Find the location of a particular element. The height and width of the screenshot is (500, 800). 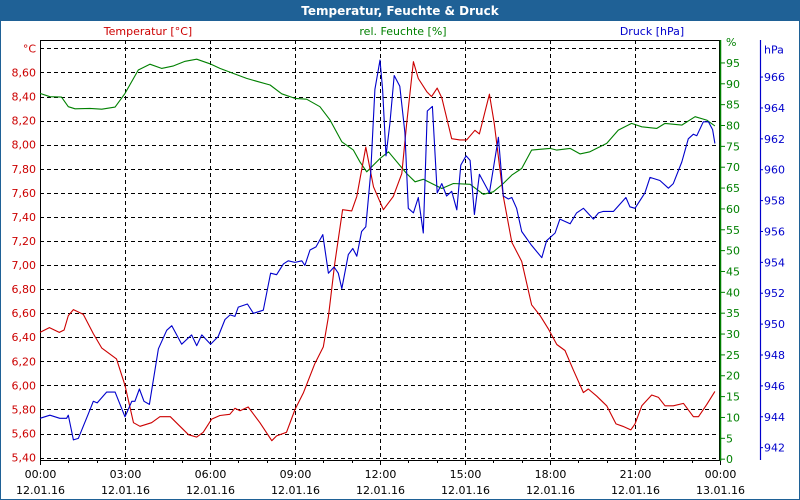

humidity-tick-label: 5 is located at coordinates (729, 438).